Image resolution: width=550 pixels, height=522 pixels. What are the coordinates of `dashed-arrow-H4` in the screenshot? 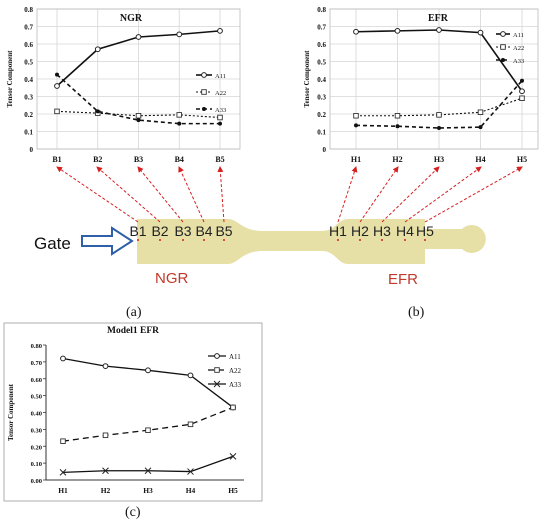 It's located at (443, 194).